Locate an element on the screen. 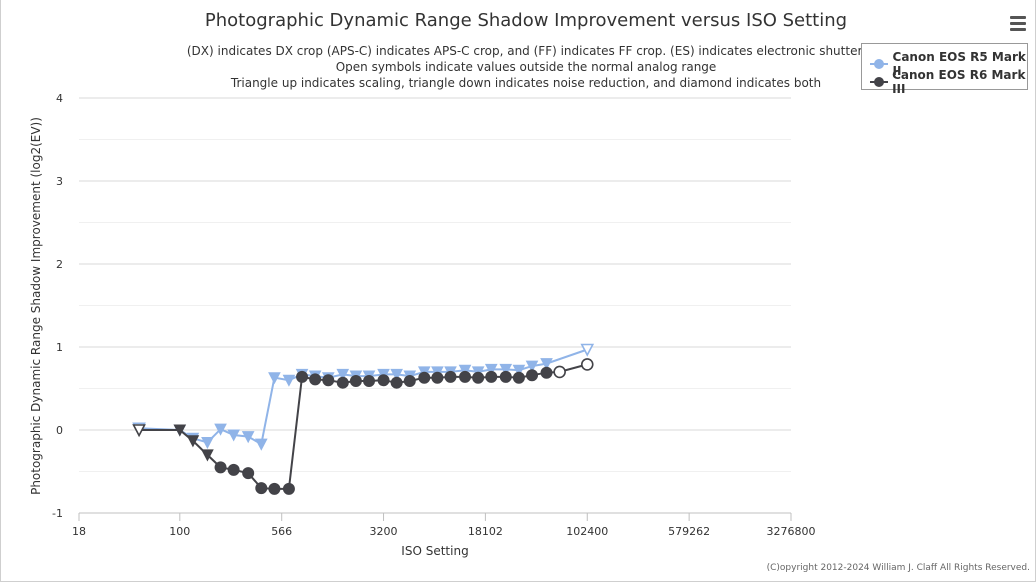 This screenshot has width=1036, height=583. legend-symbol-r5-mark-ii is located at coordinates (879, 64).